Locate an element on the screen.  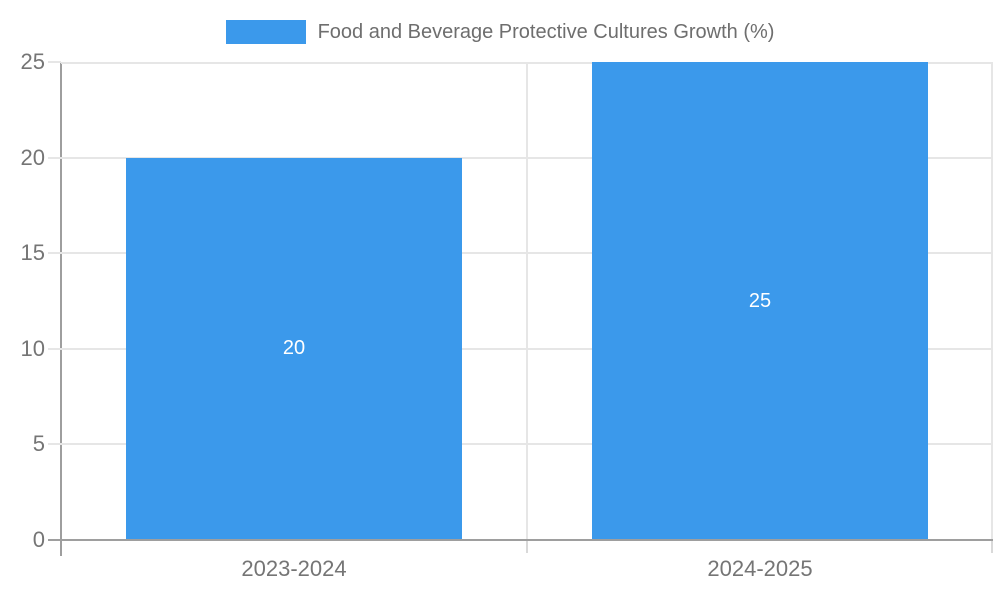
x-tick-label: 2024-2025 is located at coordinates (760, 568).